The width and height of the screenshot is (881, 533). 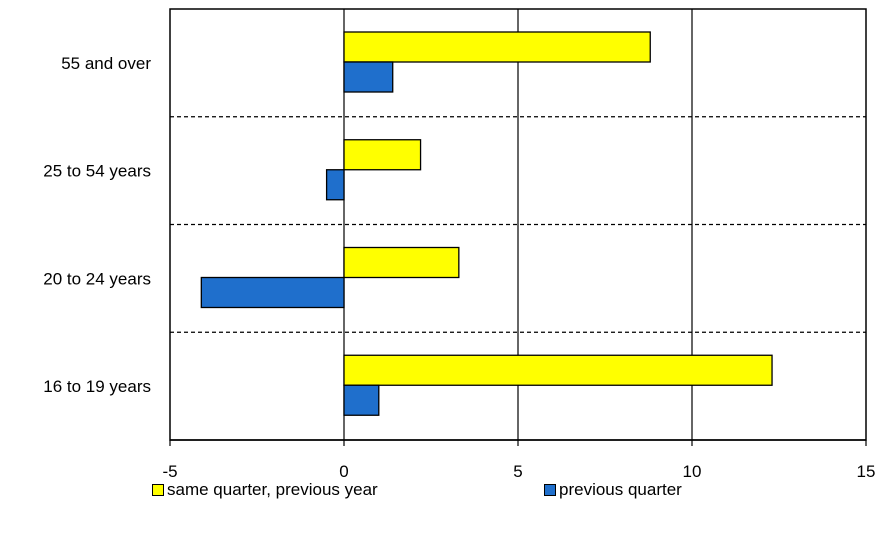 I want to click on x-tick-label: 0, so click(x=343, y=471).